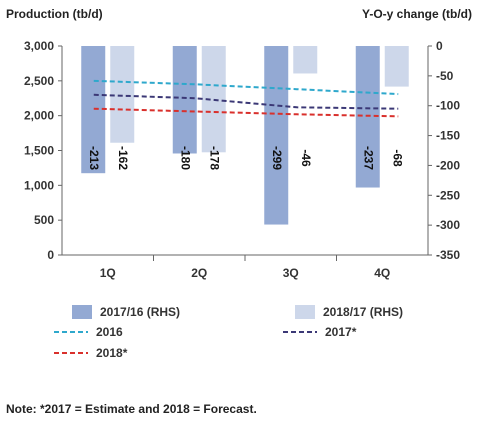  I want to click on left-tick-label: 0, so click(50, 255).